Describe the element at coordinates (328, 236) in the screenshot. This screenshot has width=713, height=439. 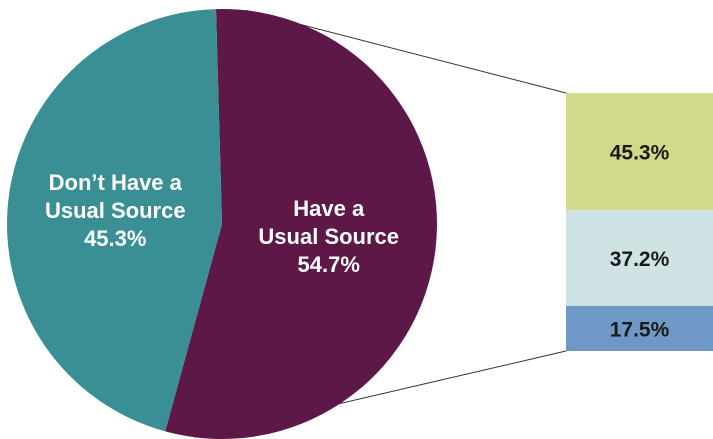
I see `pie-label-0-line-1: Usual Source` at that location.